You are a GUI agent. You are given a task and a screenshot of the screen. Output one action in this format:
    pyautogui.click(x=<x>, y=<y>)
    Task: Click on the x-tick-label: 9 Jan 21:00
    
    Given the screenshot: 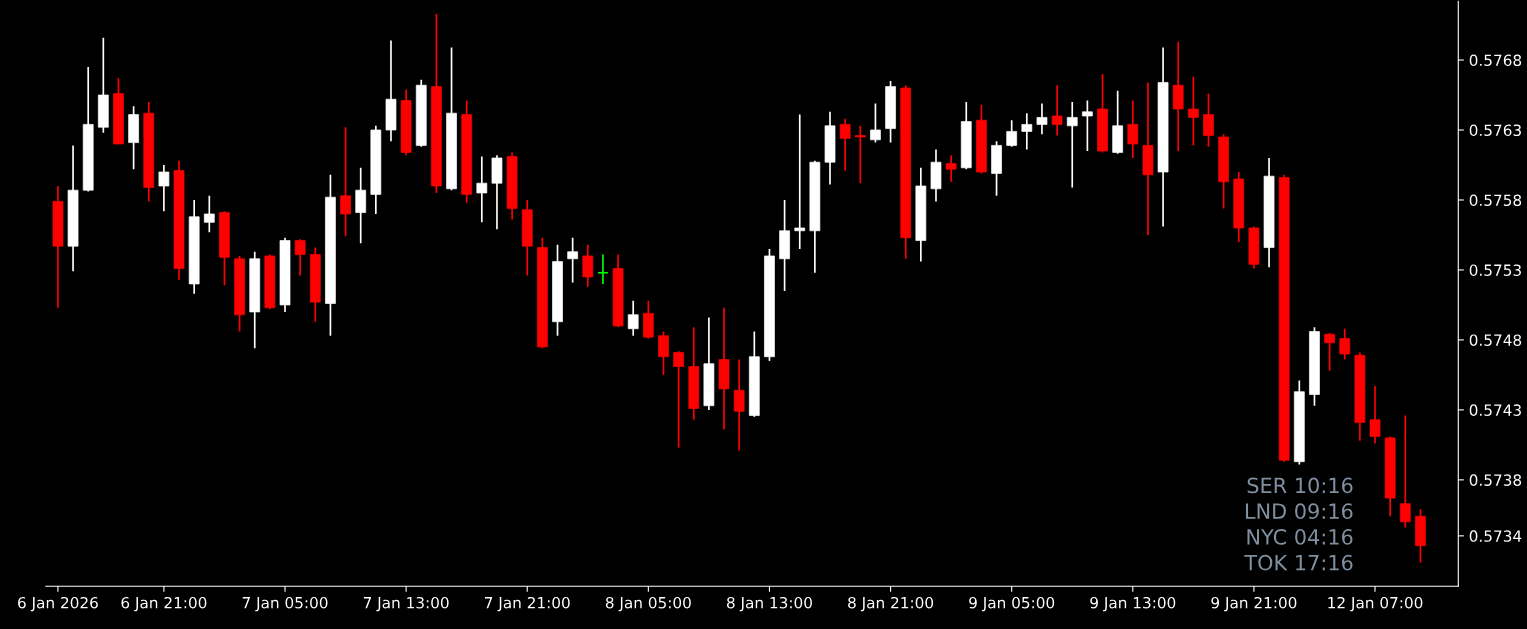 What is the action you would take?
    pyautogui.click(x=1254, y=604)
    